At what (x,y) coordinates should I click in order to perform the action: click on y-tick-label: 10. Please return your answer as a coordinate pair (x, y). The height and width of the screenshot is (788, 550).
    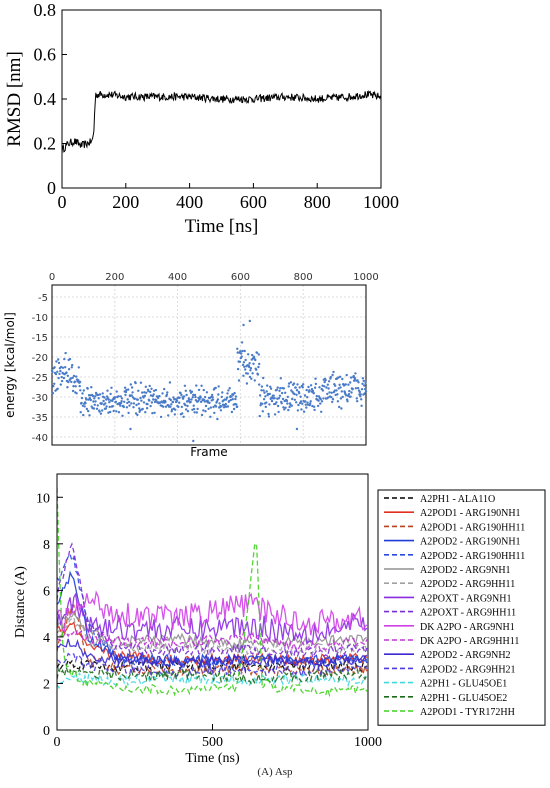
    Looking at the image, I should click on (43, 498).